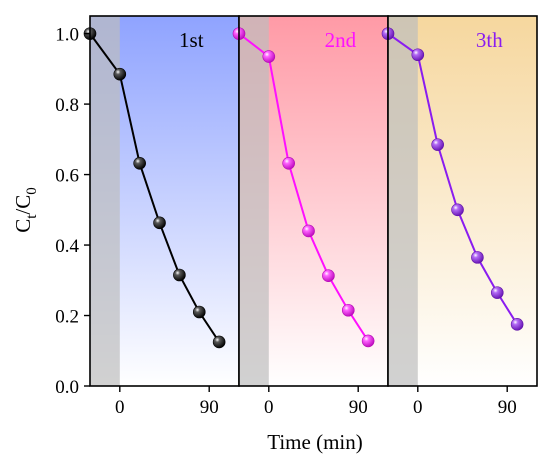  I want to click on y-axis-title-sub-t: t, so click(32, 216).